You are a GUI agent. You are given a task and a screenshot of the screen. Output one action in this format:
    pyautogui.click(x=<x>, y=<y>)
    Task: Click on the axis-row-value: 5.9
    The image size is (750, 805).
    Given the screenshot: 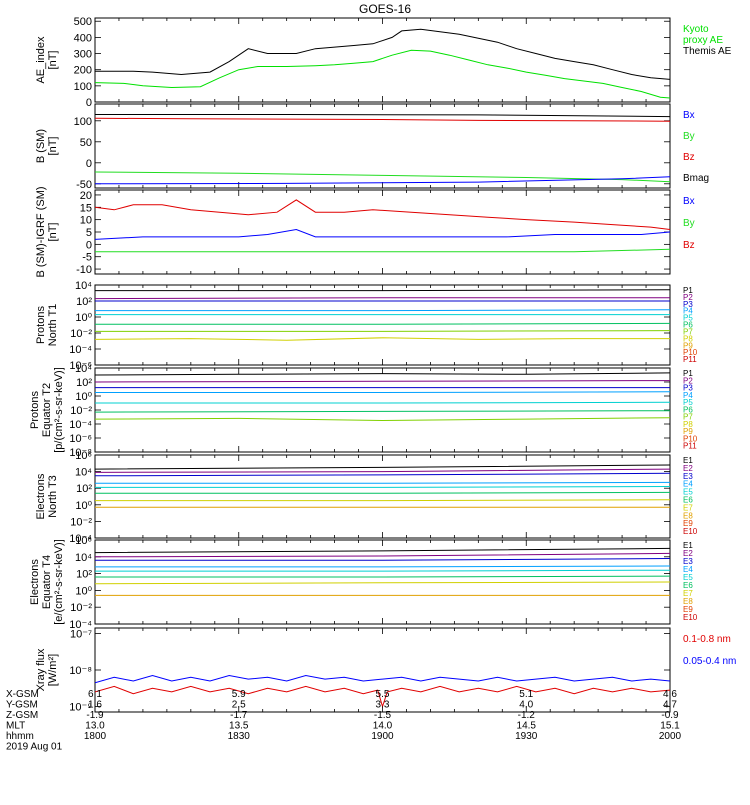 What is the action you would take?
    pyautogui.click(x=239, y=694)
    